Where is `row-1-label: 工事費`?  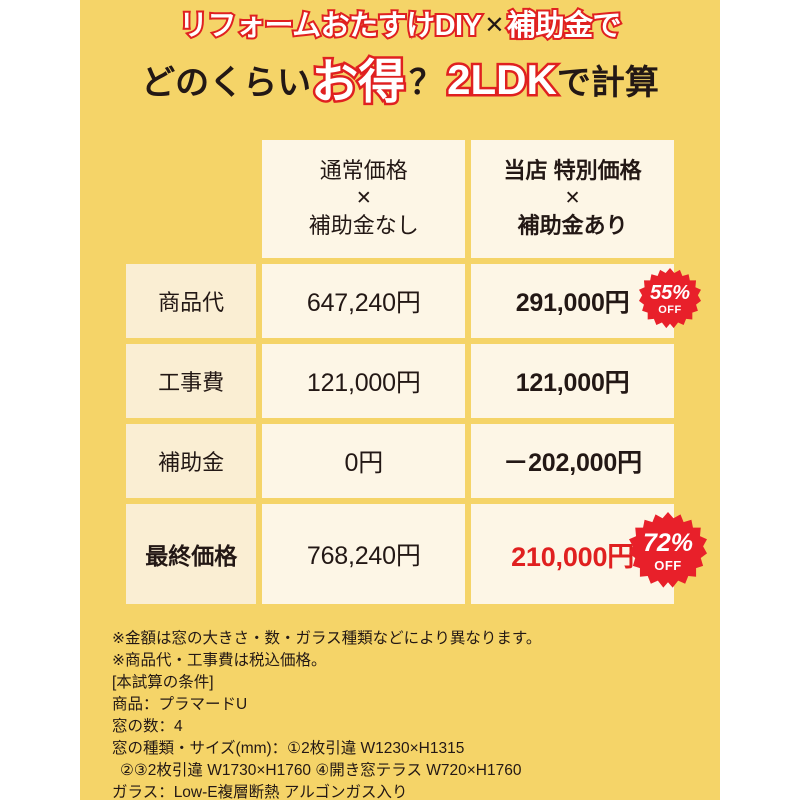
row-1-label: 工事費 is located at coordinates (191, 382).